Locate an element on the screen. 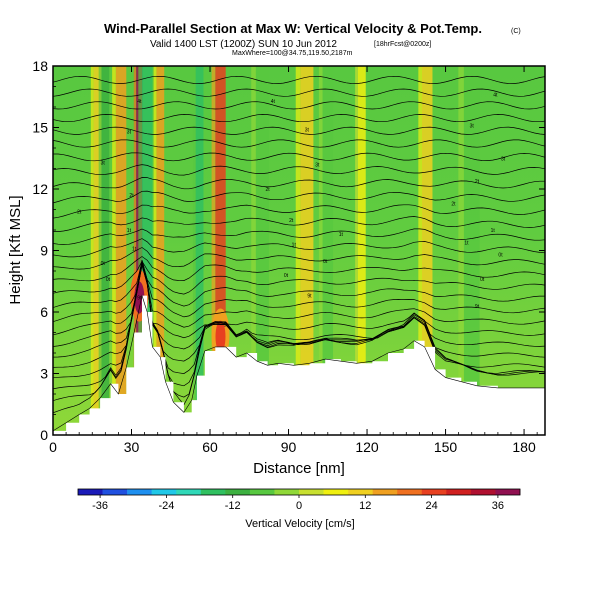  title-mark: (C) is located at coordinates (516, 31).